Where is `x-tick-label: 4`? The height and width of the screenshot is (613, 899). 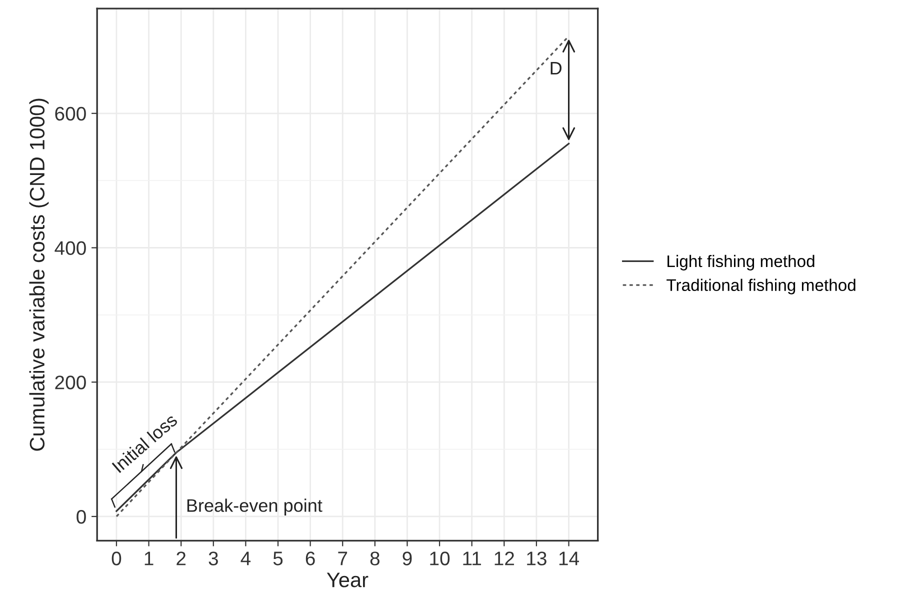
x-tick-label: 4 is located at coordinates (245, 559).